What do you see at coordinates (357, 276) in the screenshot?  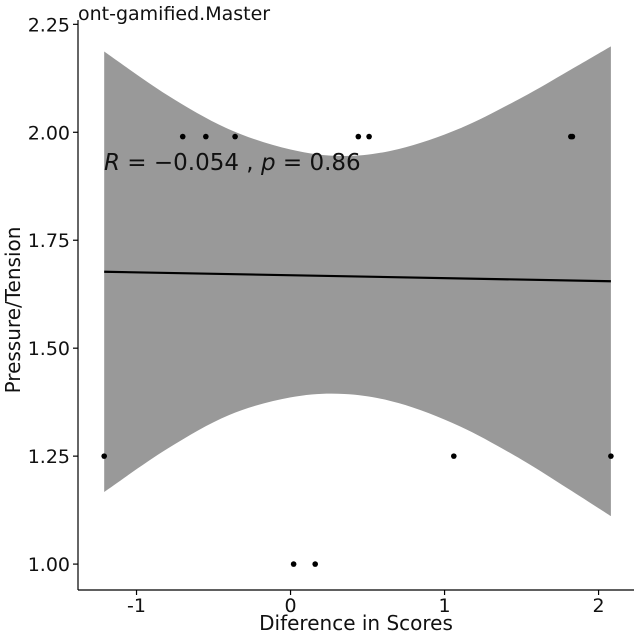 I see `regression-line` at bounding box center [357, 276].